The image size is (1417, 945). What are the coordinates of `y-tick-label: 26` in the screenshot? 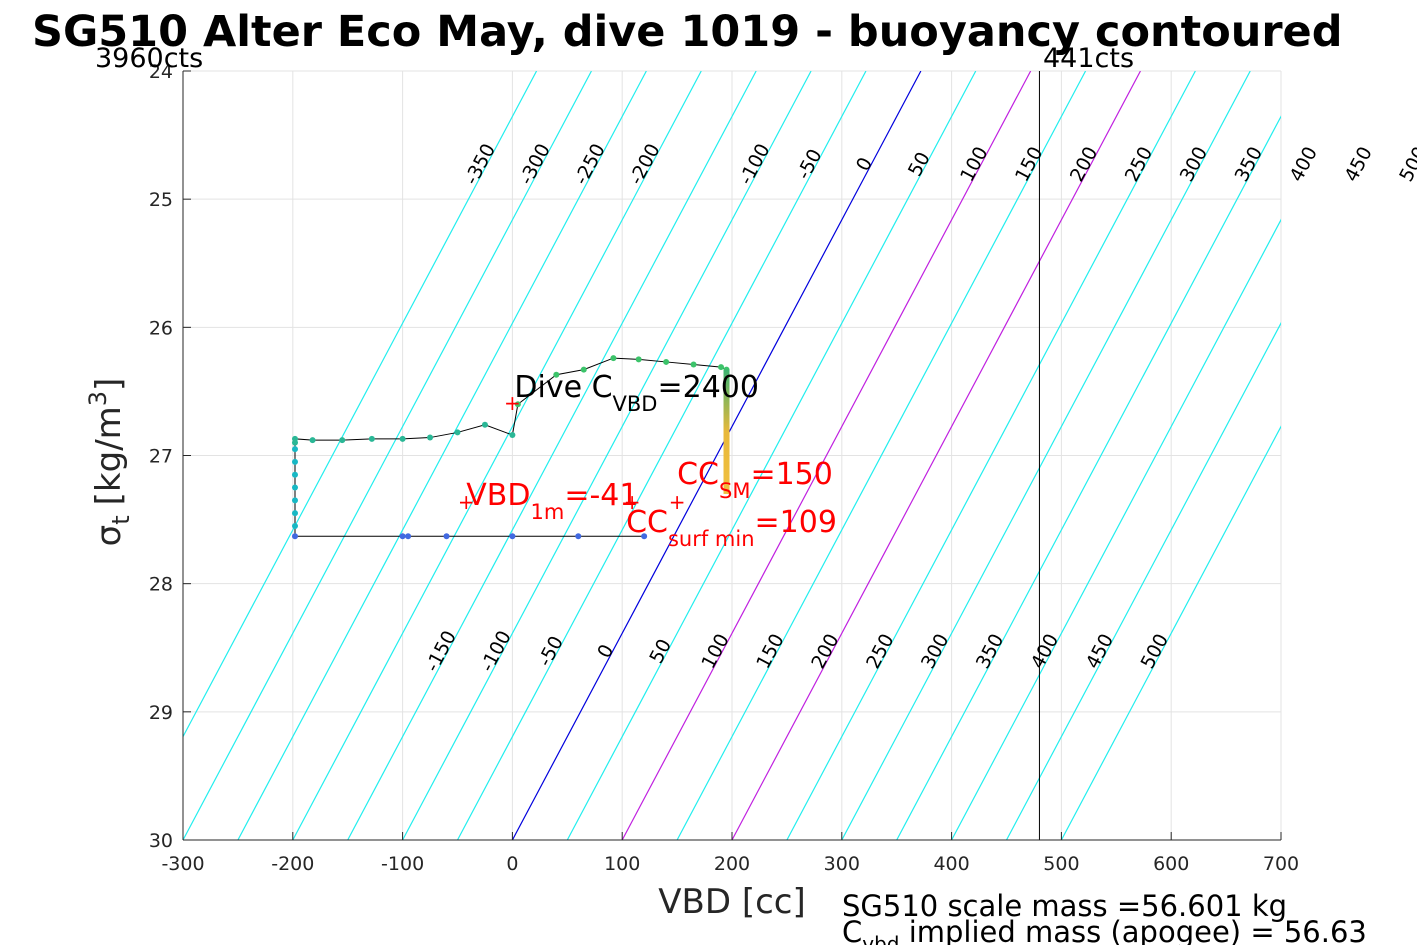 It's located at (161, 328).